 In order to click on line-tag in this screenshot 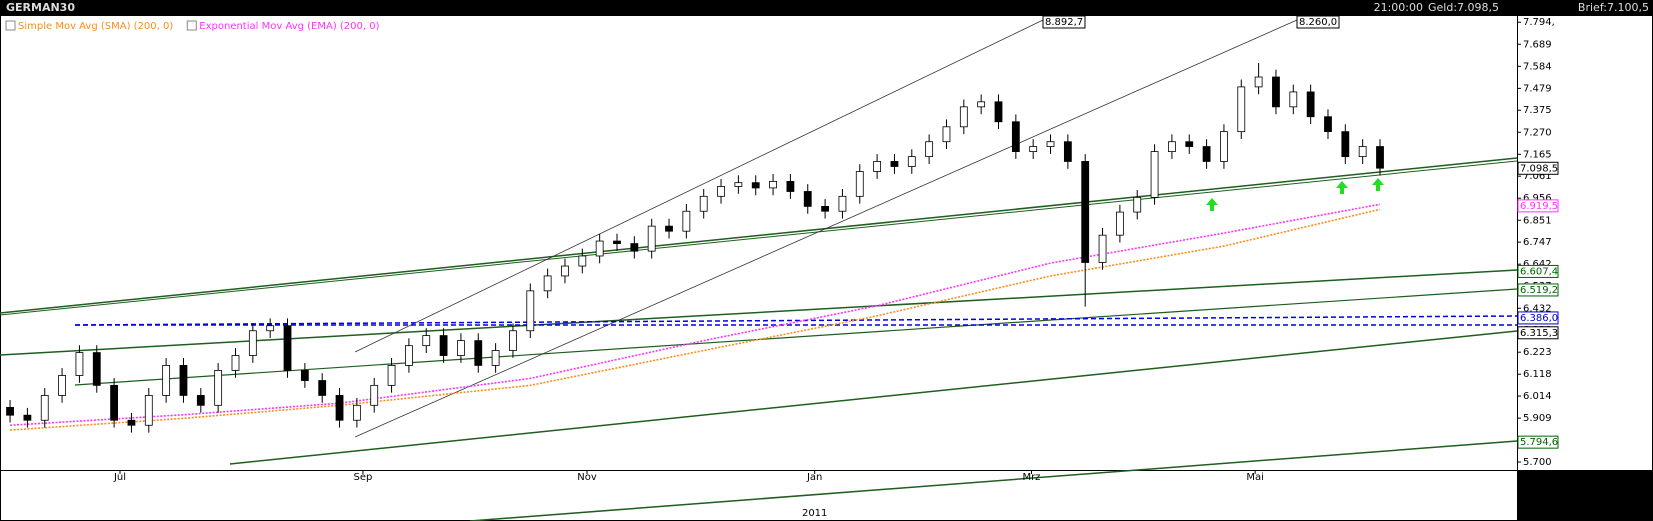, I will do `click(1318, 22)`.